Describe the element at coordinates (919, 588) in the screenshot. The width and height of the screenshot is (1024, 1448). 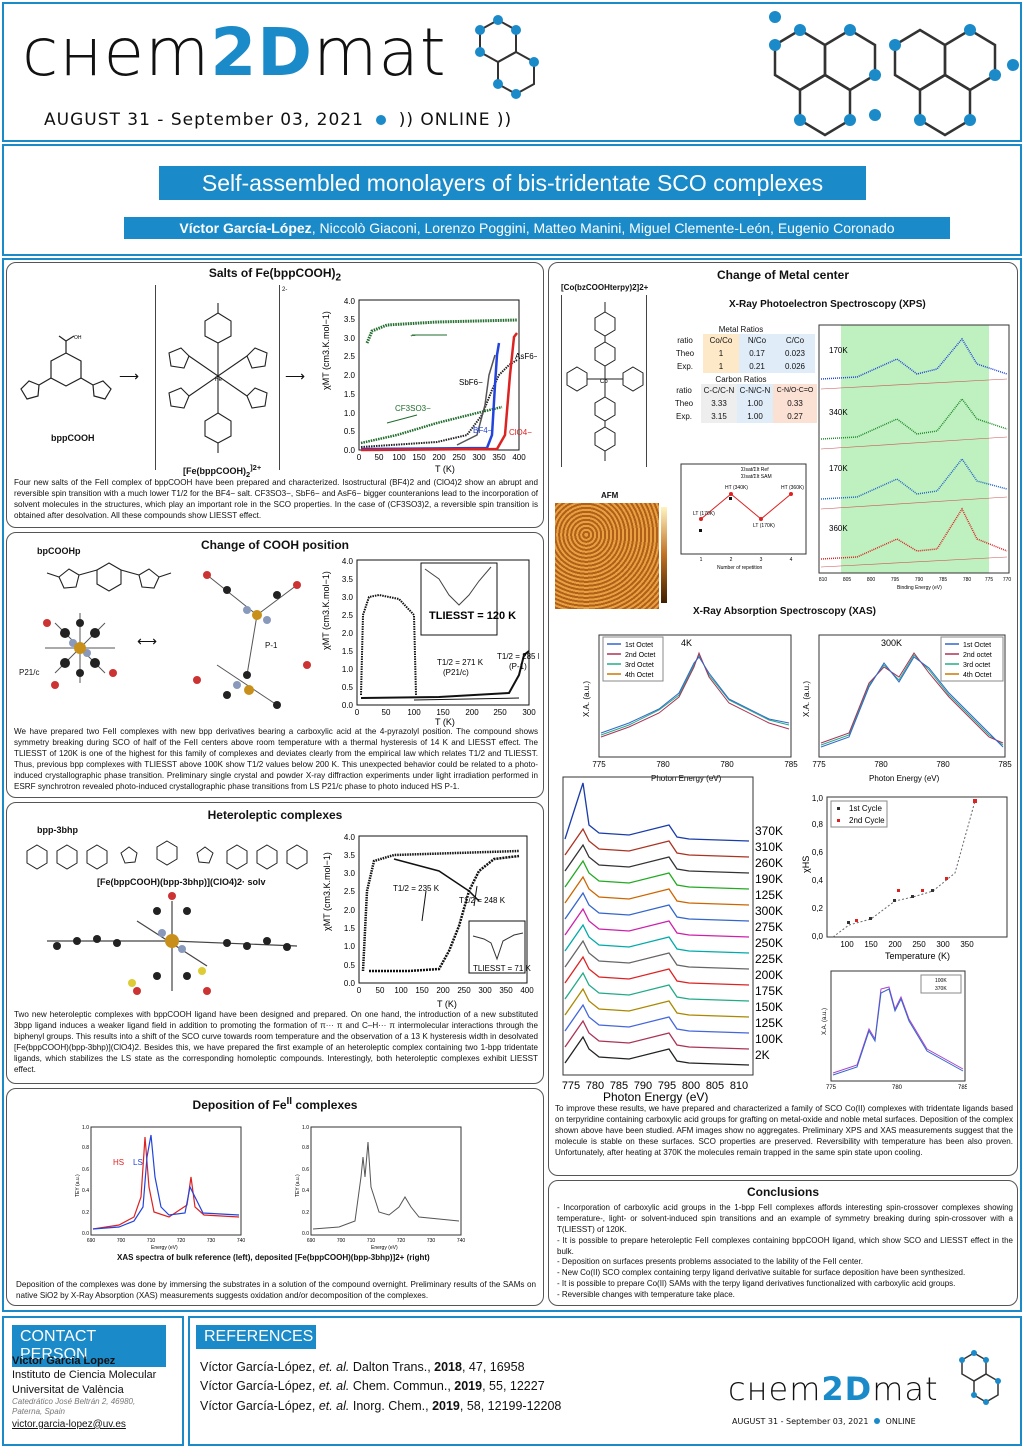
I see `xps-xlabel: Binding Energy (eV)` at that location.